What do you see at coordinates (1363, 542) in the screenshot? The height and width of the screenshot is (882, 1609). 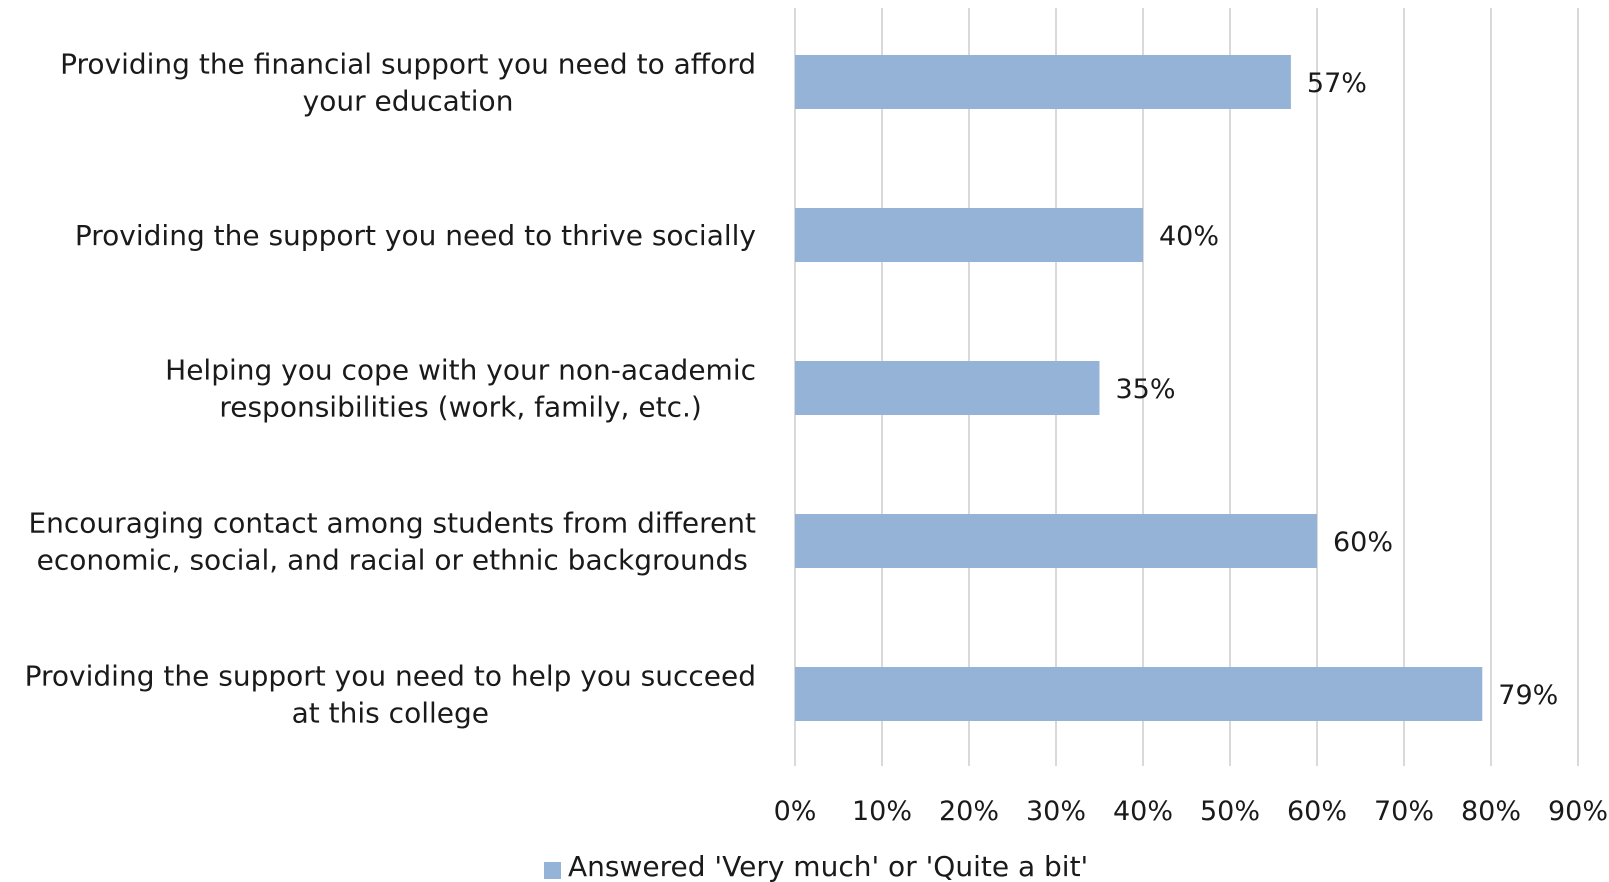 I see `data-label: 60%` at bounding box center [1363, 542].